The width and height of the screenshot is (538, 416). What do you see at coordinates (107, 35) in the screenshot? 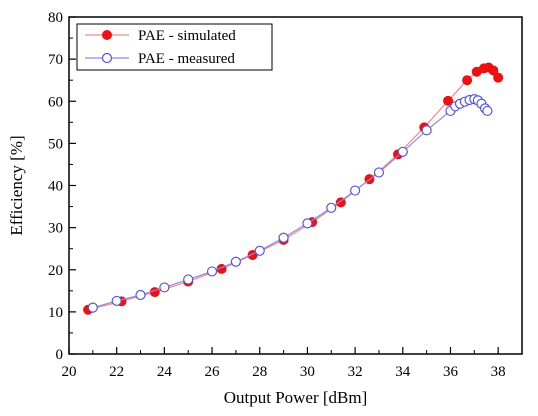
I see `legend-marker-simulated` at bounding box center [107, 35].